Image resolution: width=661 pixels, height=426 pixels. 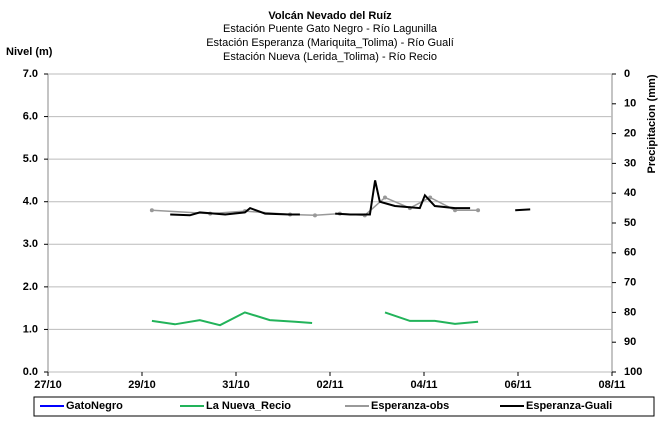 What do you see at coordinates (236, 385) in the screenshot?
I see `x-tick-label: 31/10` at bounding box center [236, 385].